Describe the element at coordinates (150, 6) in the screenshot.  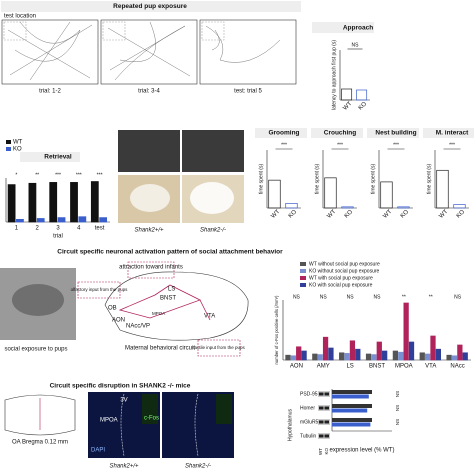
I see `panel-title: Repeated pup exposure` at that location.